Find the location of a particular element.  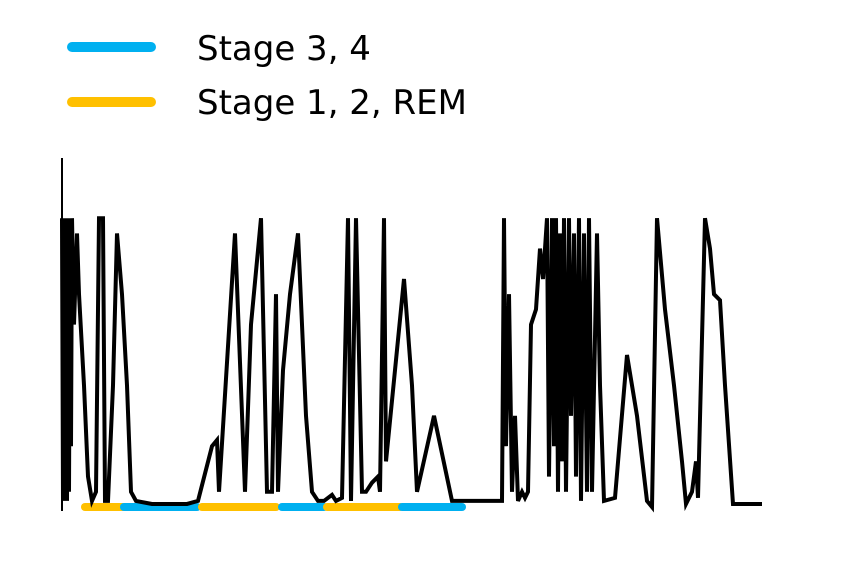

legend-label-stage-3-4: Stage 3, 4 is located at coordinates (284, 49).